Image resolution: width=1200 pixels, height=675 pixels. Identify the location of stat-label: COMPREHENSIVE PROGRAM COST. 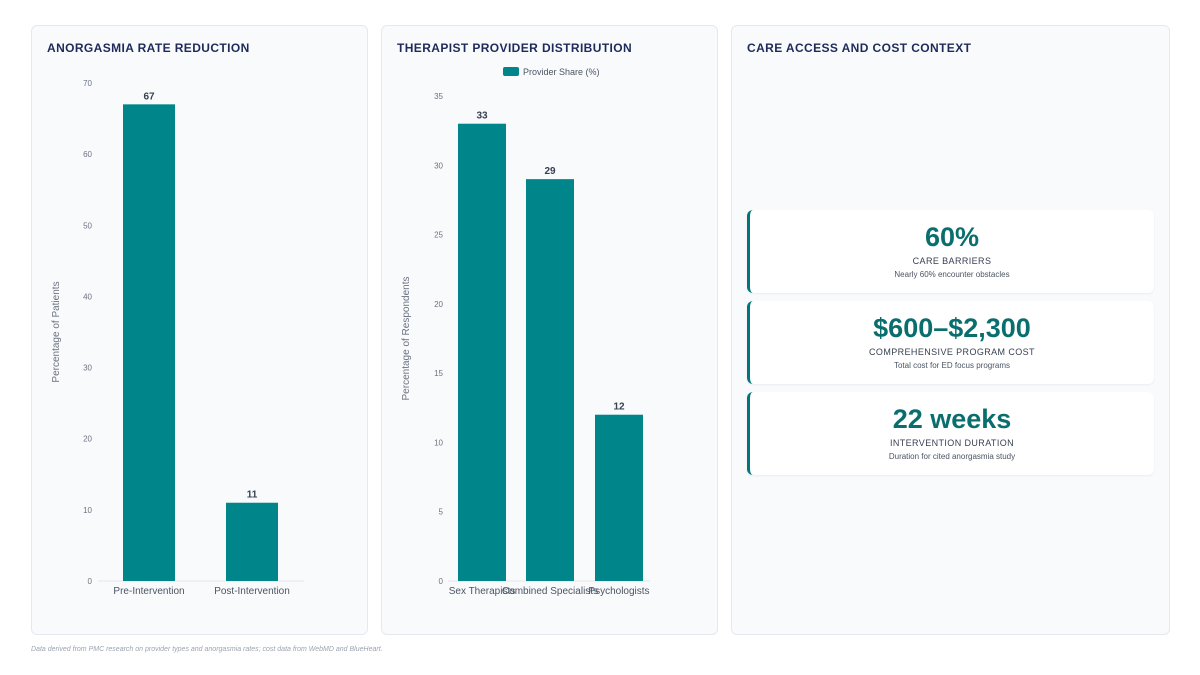
(952, 352).